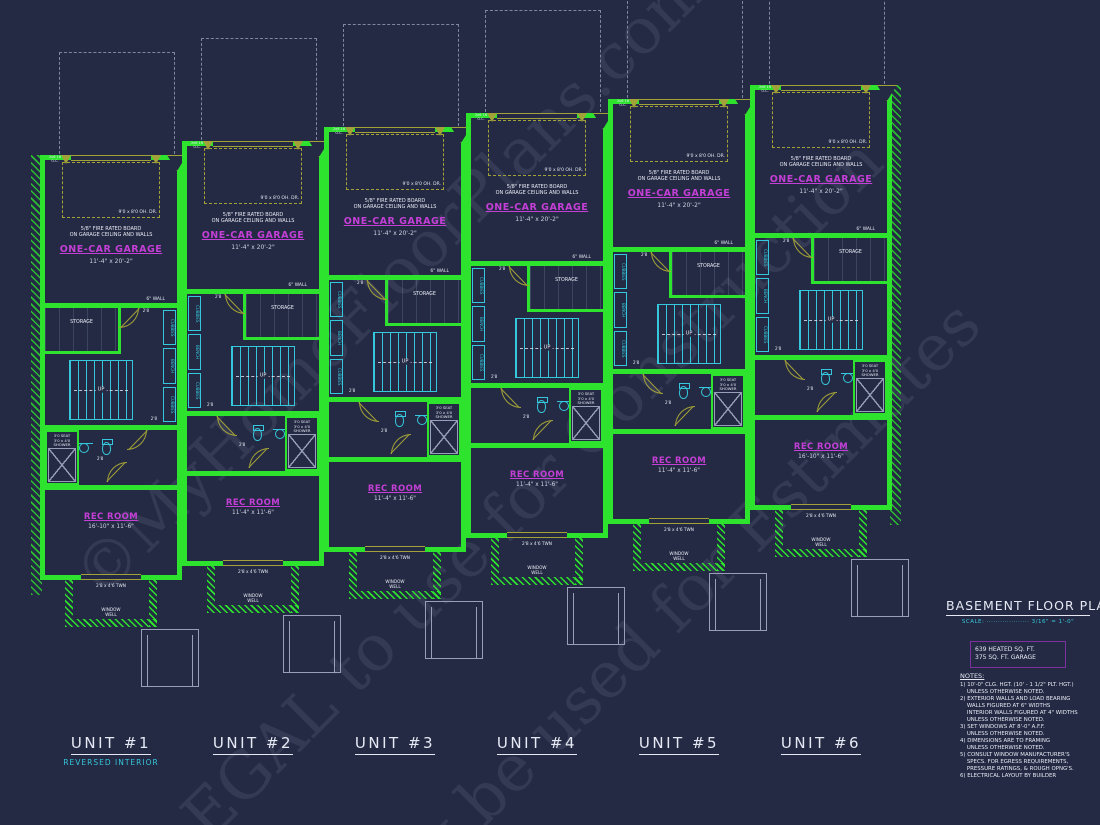  Describe the element at coordinates (395, 745) in the screenshot. I see `unit-title: UNIT #3` at that location.